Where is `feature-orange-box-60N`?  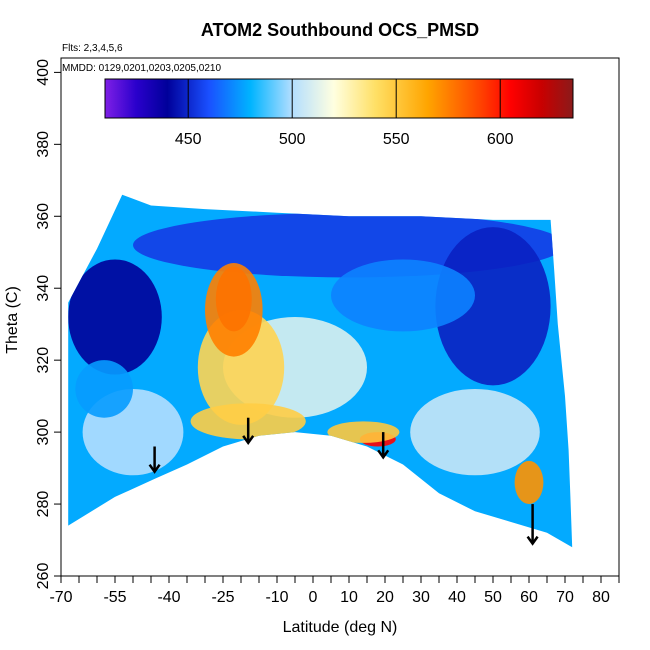
feature-orange-box-60N is located at coordinates (529, 482).